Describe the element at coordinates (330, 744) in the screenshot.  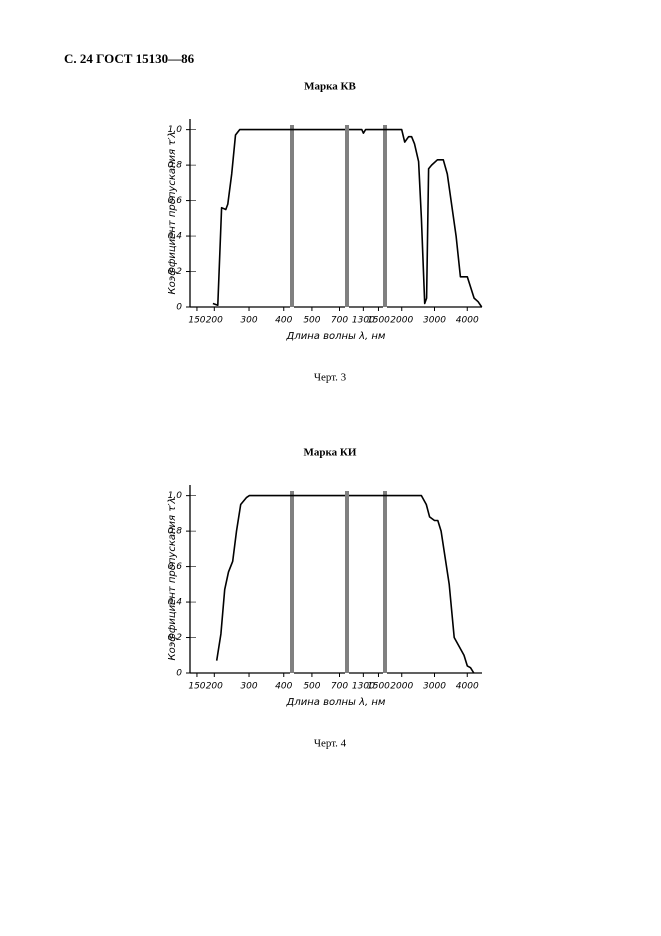
I see `chart-caption: Черт. 4` at that location.